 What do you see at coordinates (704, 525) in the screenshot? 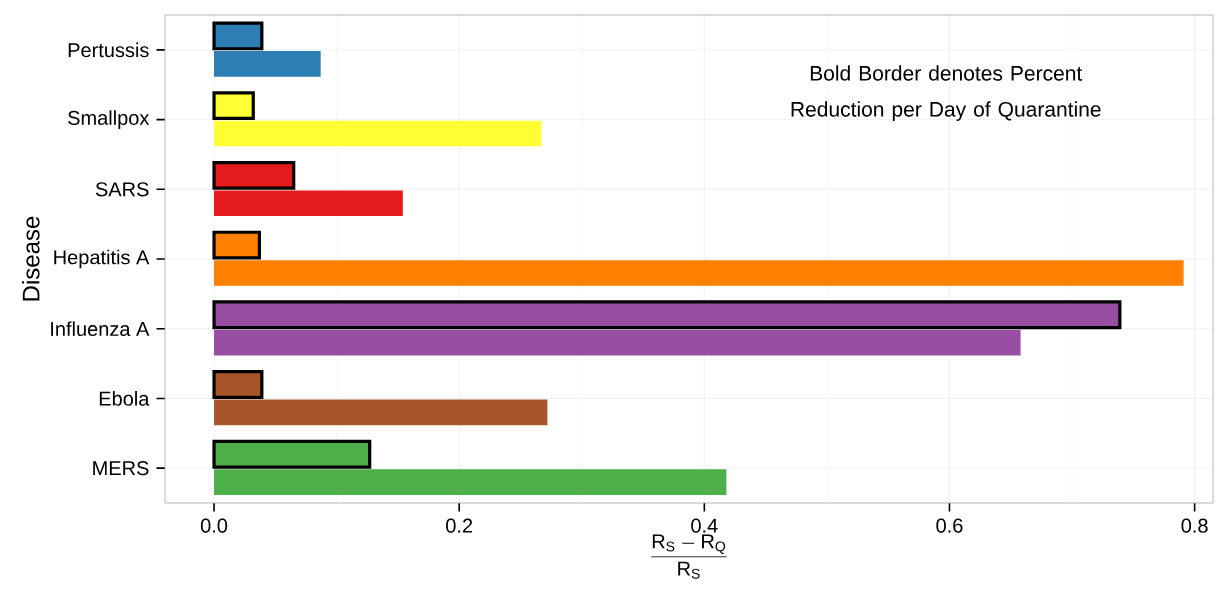
I see `x-tick-label: 0.4` at bounding box center [704, 525].